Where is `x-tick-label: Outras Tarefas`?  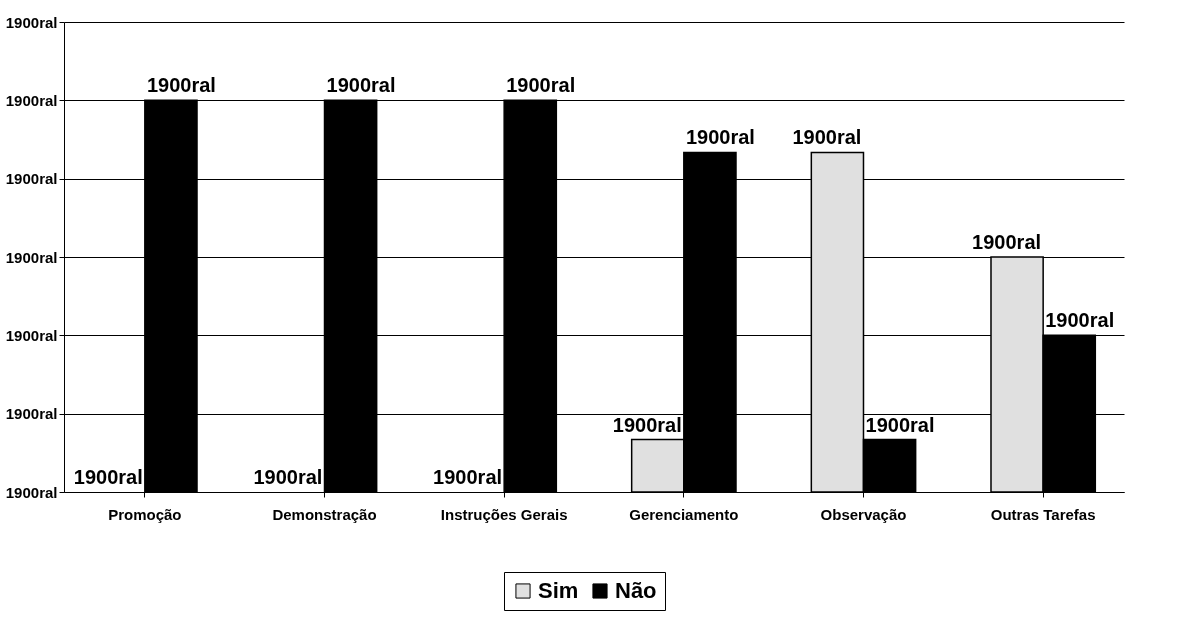 x-tick-label: Outras Tarefas is located at coordinates (1043, 514).